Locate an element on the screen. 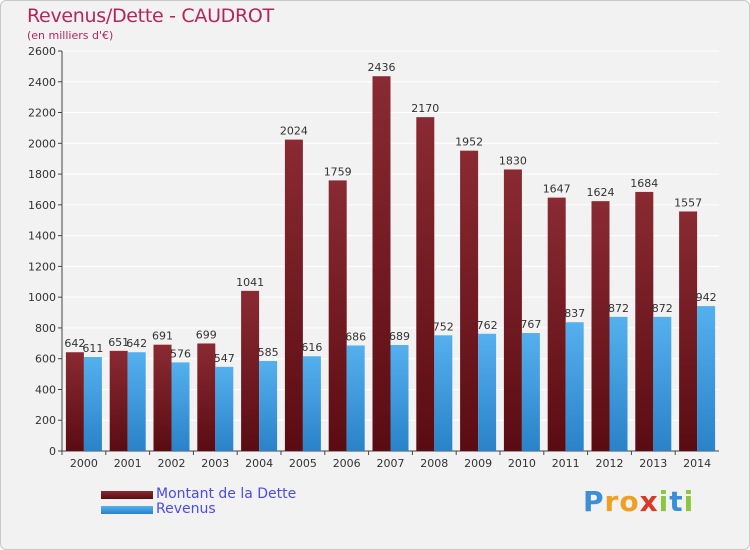  data-label-dette: 1624 is located at coordinates (601, 192).